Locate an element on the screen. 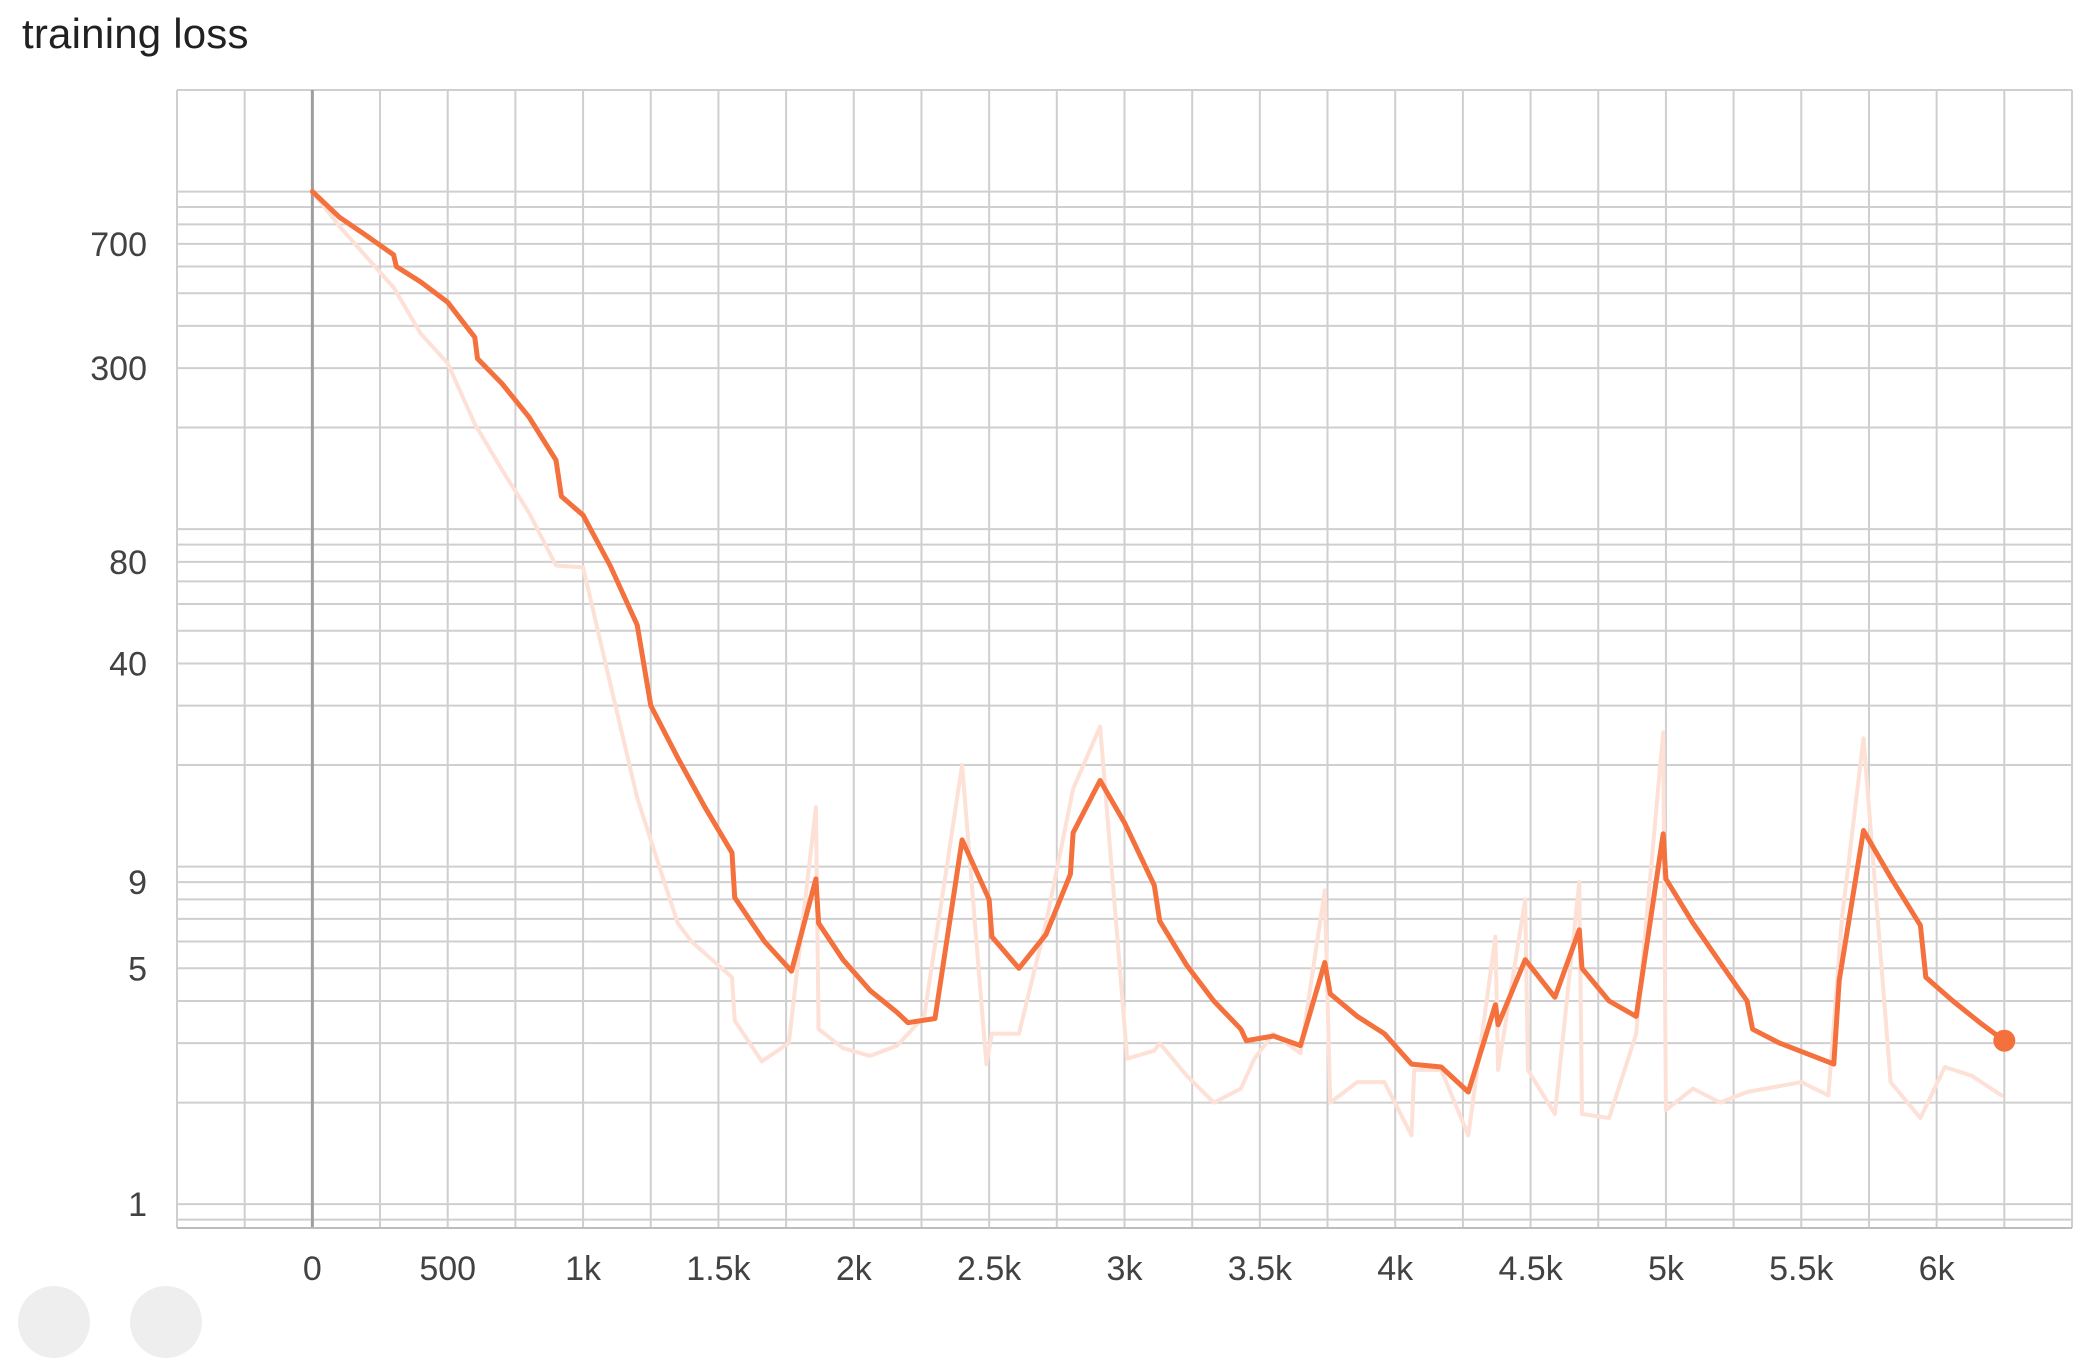 This screenshot has width=2100, height=1358. x-tick-label: 3k is located at coordinates (1125, 1269).